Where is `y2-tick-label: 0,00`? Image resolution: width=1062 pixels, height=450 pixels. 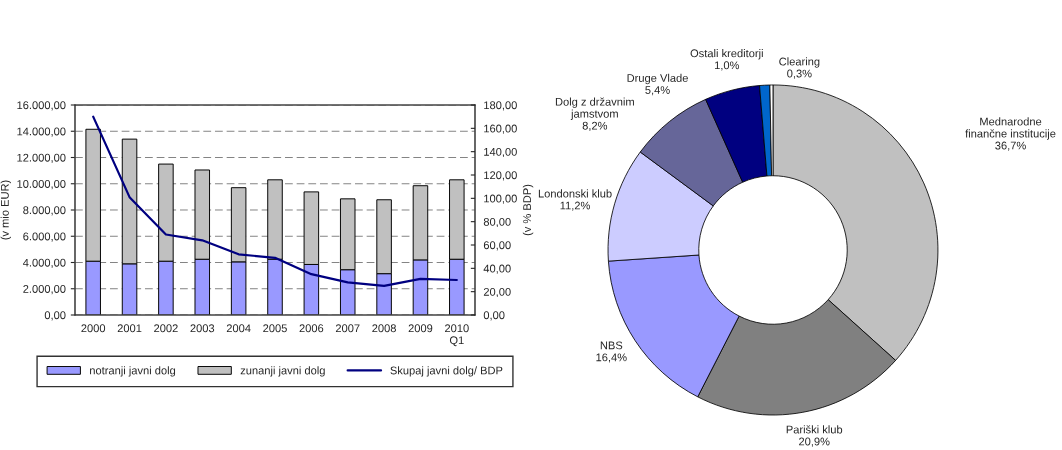 y2-tick-label: 0,00 is located at coordinates (494, 316).